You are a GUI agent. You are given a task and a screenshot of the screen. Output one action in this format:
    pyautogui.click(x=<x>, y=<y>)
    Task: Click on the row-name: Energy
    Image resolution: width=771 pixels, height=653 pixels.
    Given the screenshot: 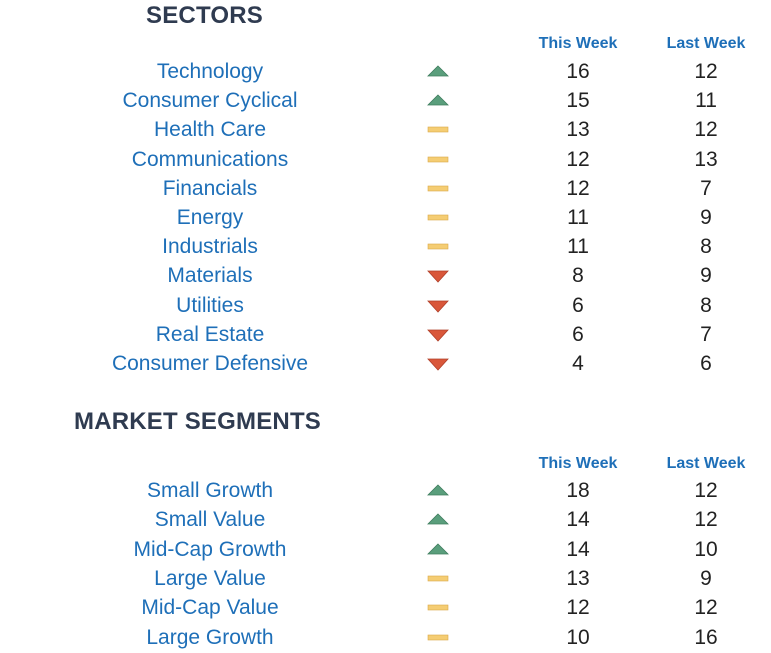 What is the action you would take?
    pyautogui.click(x=210, y=217)
    